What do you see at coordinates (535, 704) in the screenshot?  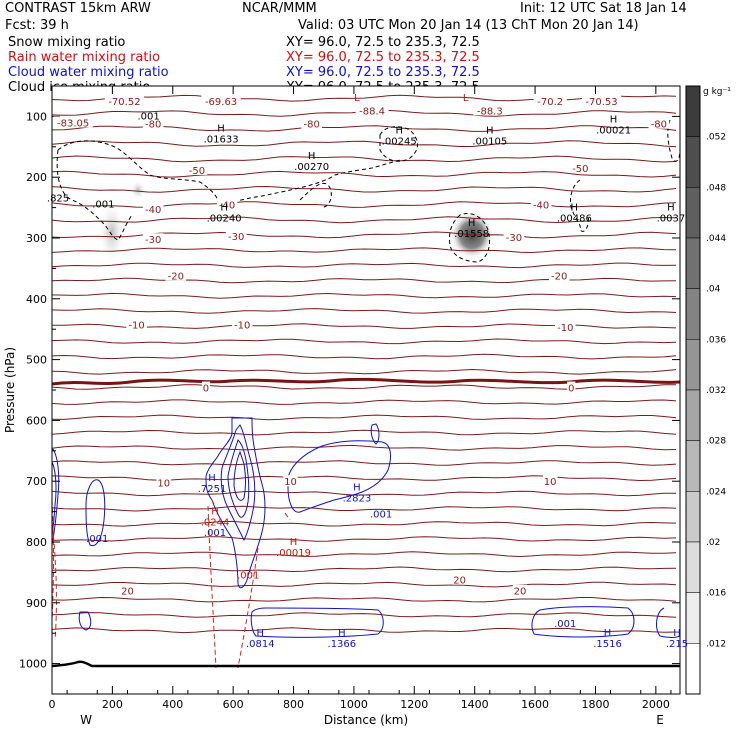 I see `x-tick-label: 1600` at bounding box center [535, 704].